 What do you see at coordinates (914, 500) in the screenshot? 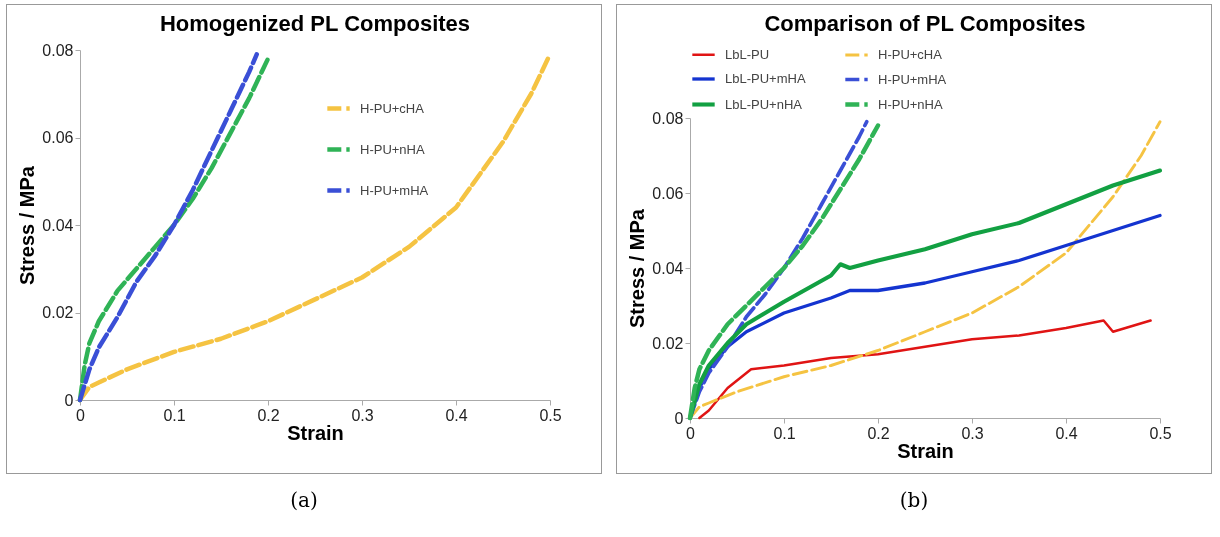
I see `text: (b)` at bounding box center [914, 500].